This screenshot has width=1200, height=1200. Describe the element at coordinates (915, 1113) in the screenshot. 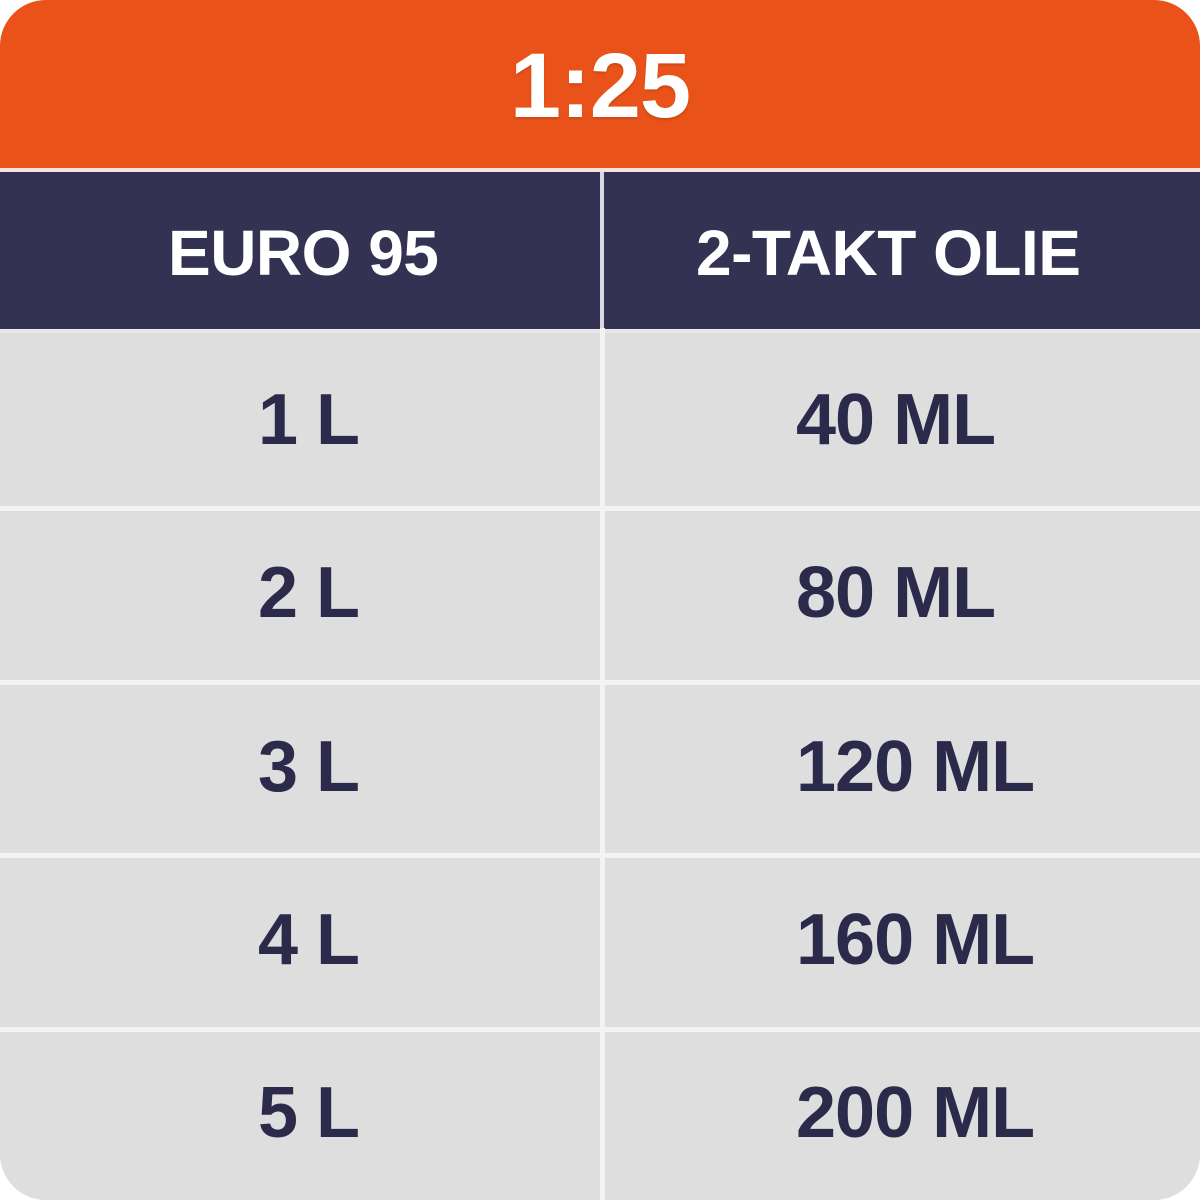

I see `oil-amount: 200 ML` at that location.